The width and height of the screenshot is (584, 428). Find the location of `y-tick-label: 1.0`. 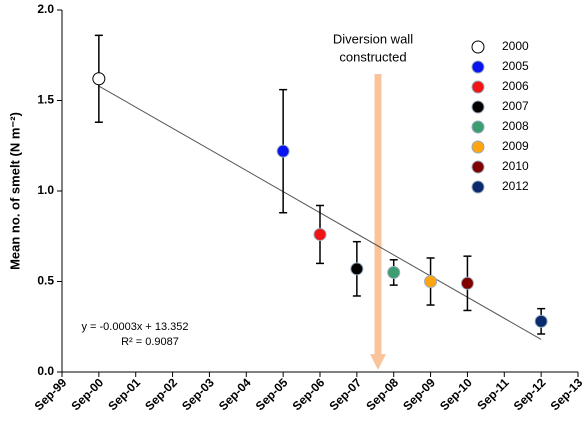

y-tick-label: 1.0 is located at coordinates (45, 190).